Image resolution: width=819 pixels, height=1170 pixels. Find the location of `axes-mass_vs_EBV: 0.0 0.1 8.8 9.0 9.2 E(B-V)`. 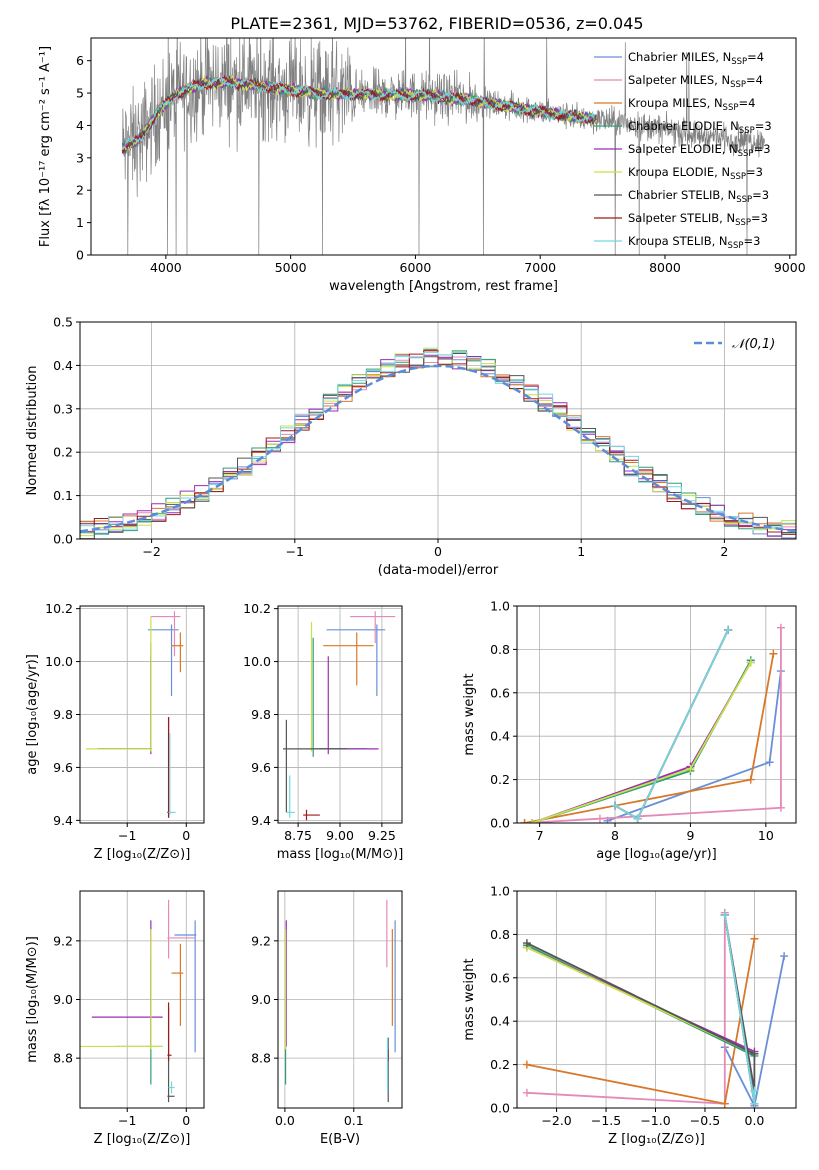

axes-mass_vs_EBV: 0.0 0.1 8.8 9.0 9.2 E(B-V) is located at coordinates (327, 1018).